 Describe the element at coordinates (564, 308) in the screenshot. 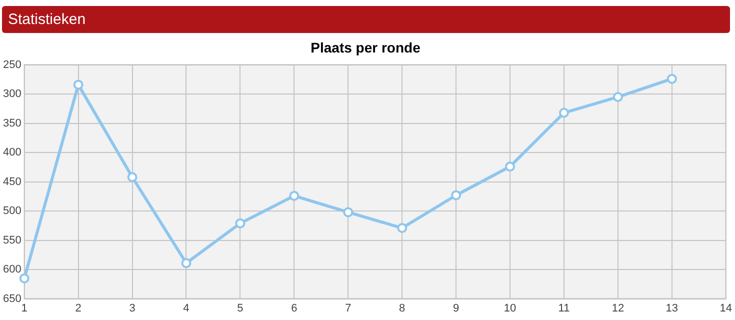

I see `x-tick-label: 11` at that location.